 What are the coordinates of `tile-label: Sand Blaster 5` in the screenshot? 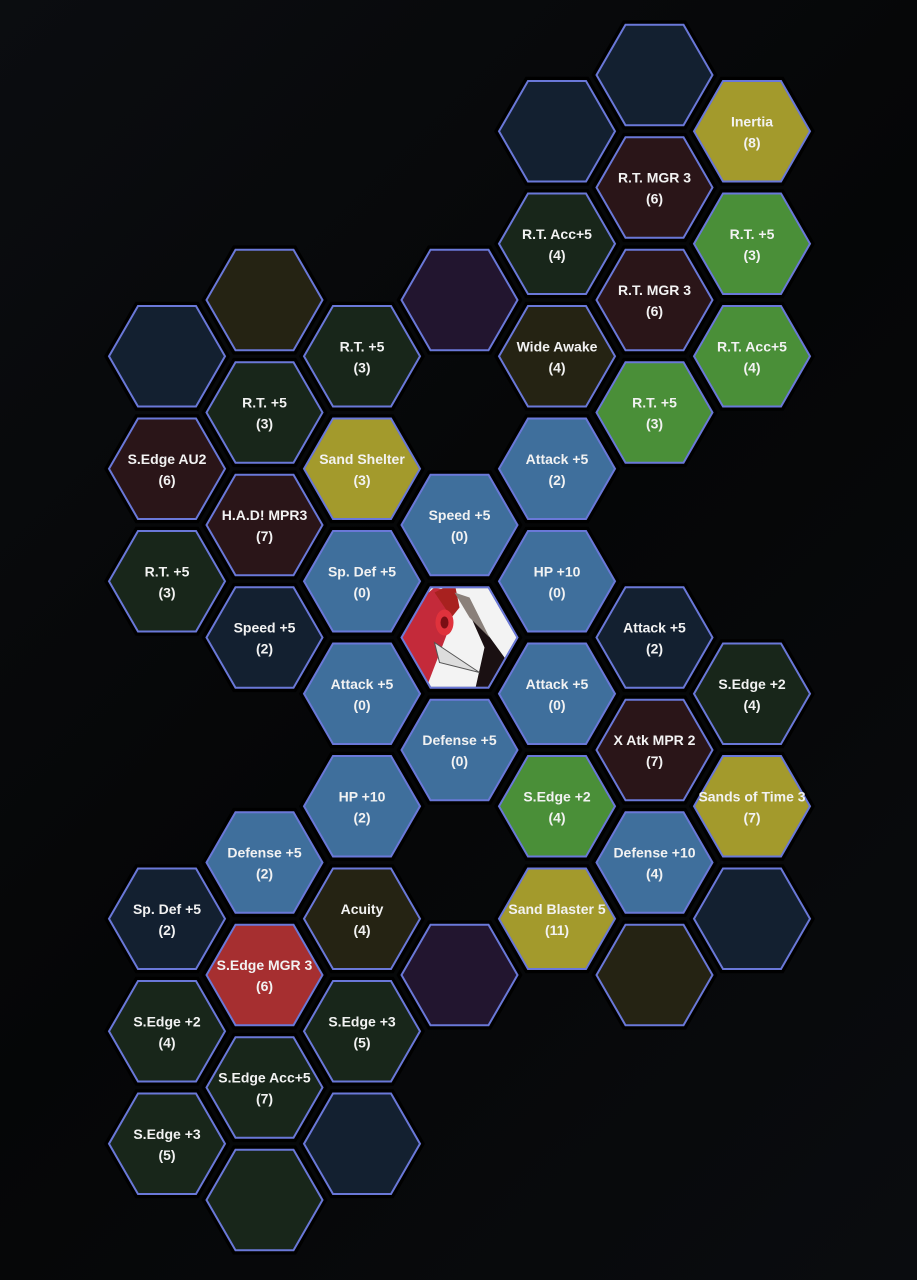 It's located at (556, 909).